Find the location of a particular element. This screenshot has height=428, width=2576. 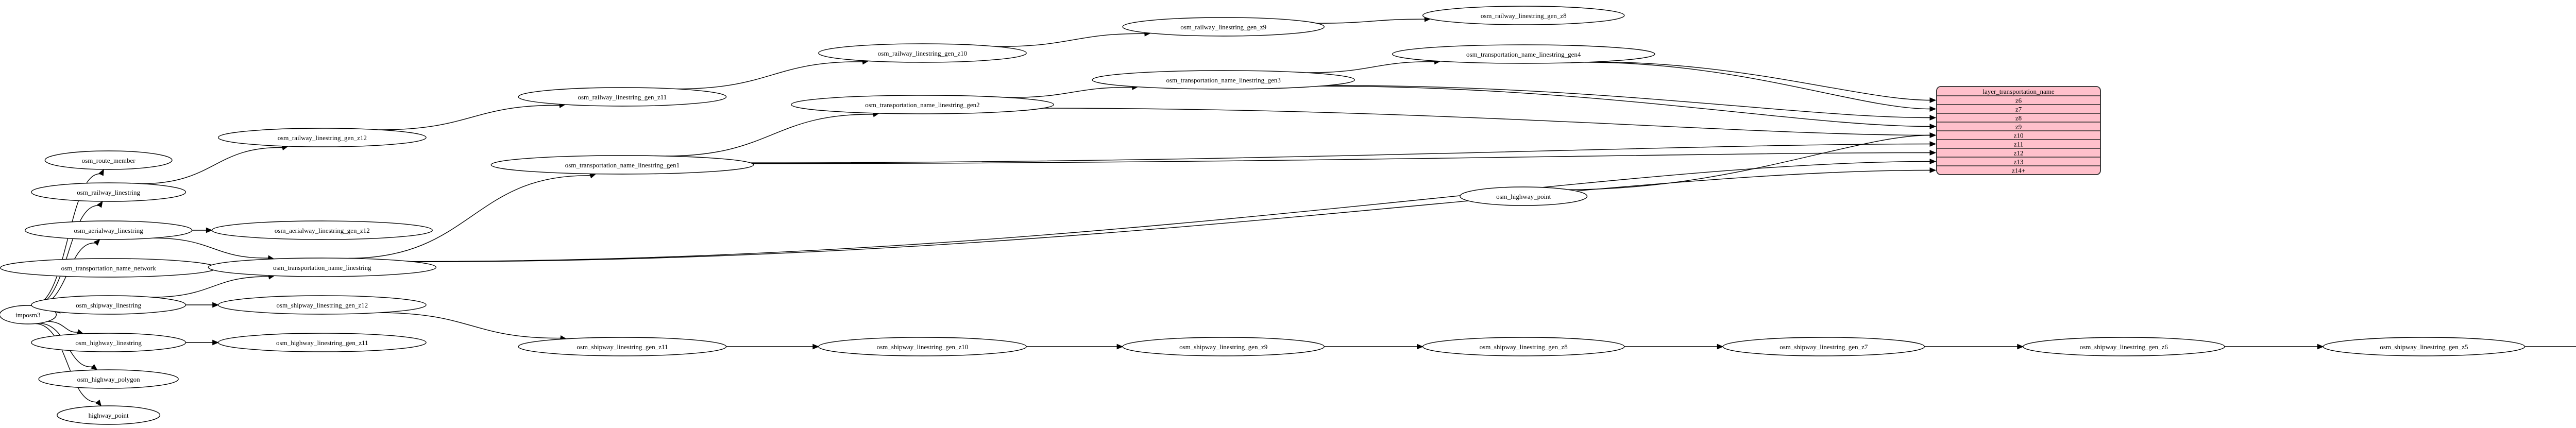

node-osm_shipway_linestring_gen_z12: osm_shipway_linestring_gen_z12 is located at coordinates (322, 305).